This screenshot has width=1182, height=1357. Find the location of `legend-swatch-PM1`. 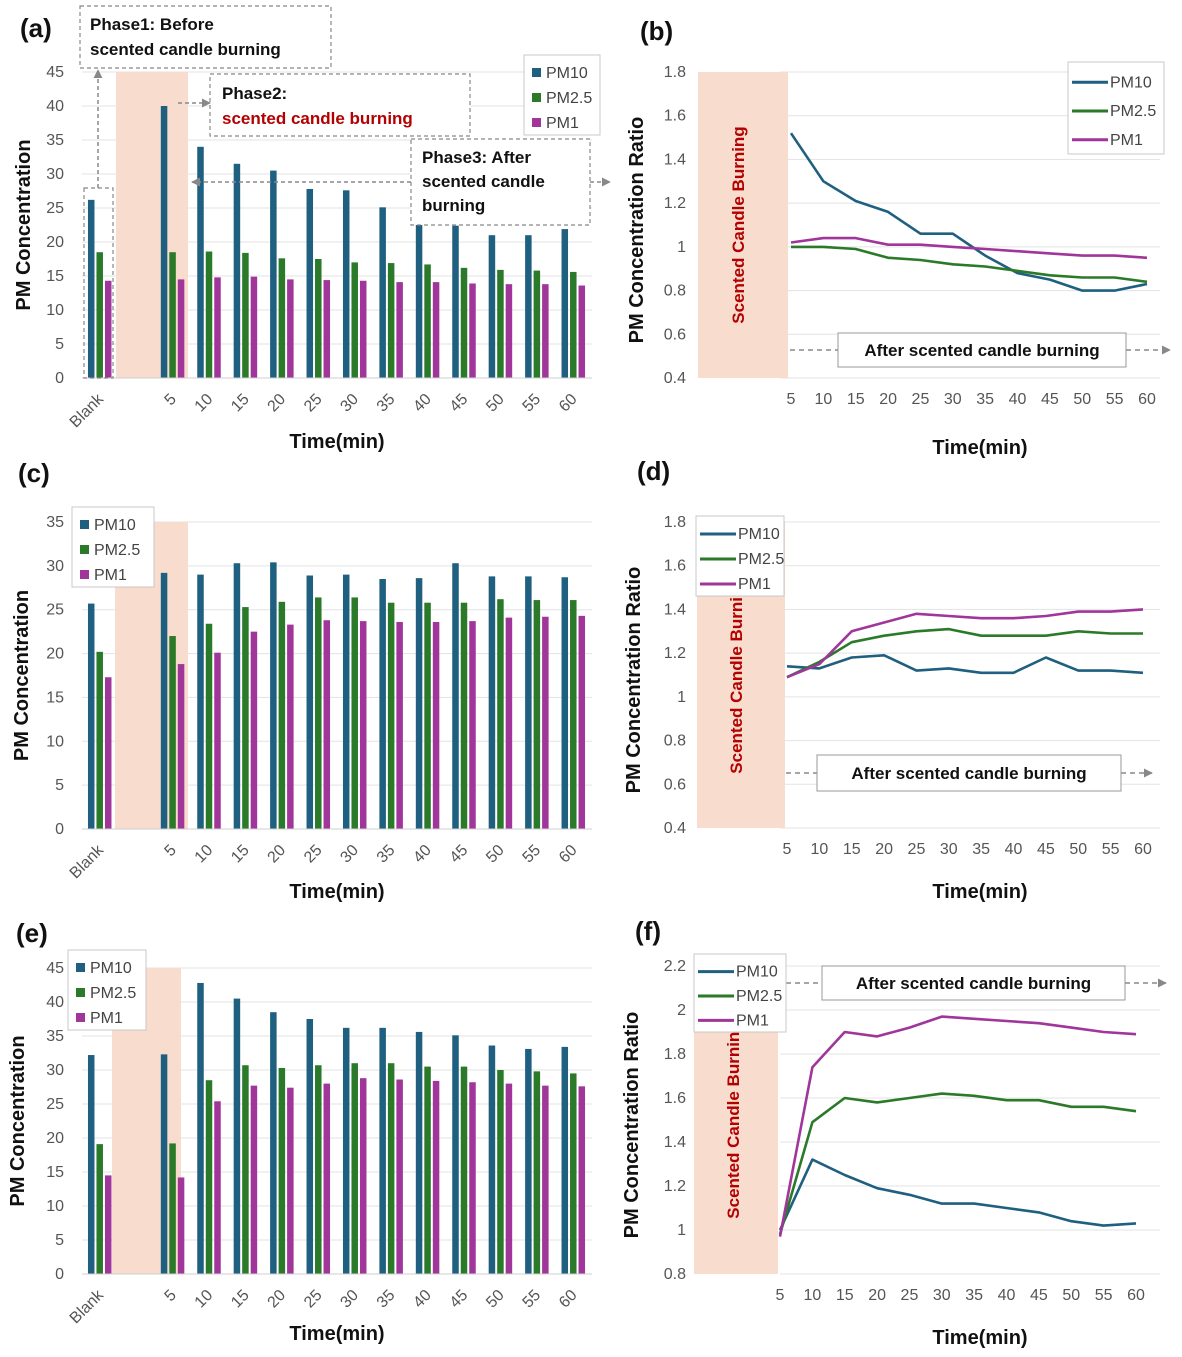

legend-swatch-PM1 is located at coordinates (536, 122).